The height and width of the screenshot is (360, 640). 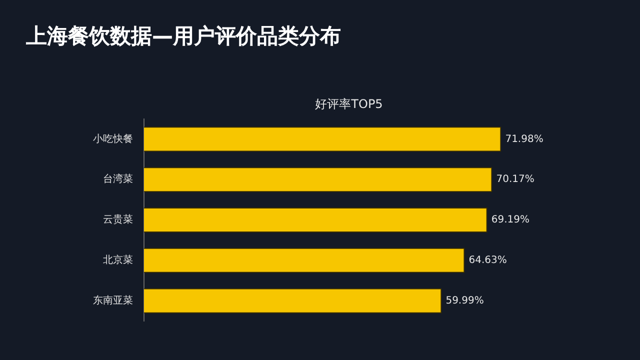 I want to click on data-label: 59.99%, so click(x=465, y=300).